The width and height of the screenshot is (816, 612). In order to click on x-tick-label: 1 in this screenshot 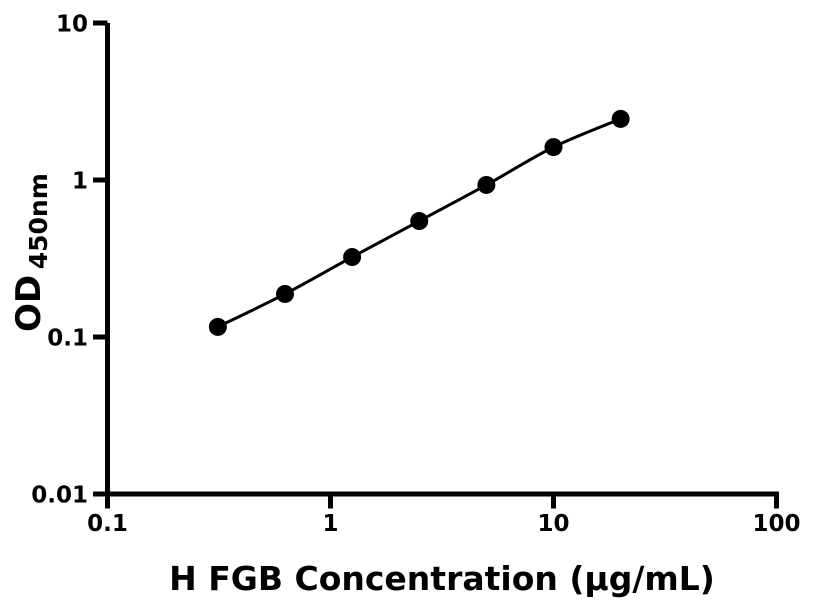, I will do `click(330, 524)`.